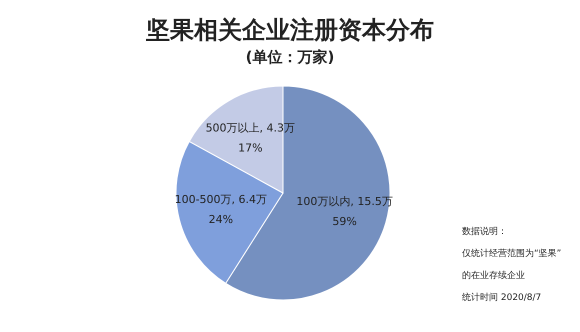 Image resolution: width=580 pixels, height=332 pixels. Describe the element at coordinates (290, 30) in the screenshot. I see `title: 坚果相关企业注册资本分布` at that location.